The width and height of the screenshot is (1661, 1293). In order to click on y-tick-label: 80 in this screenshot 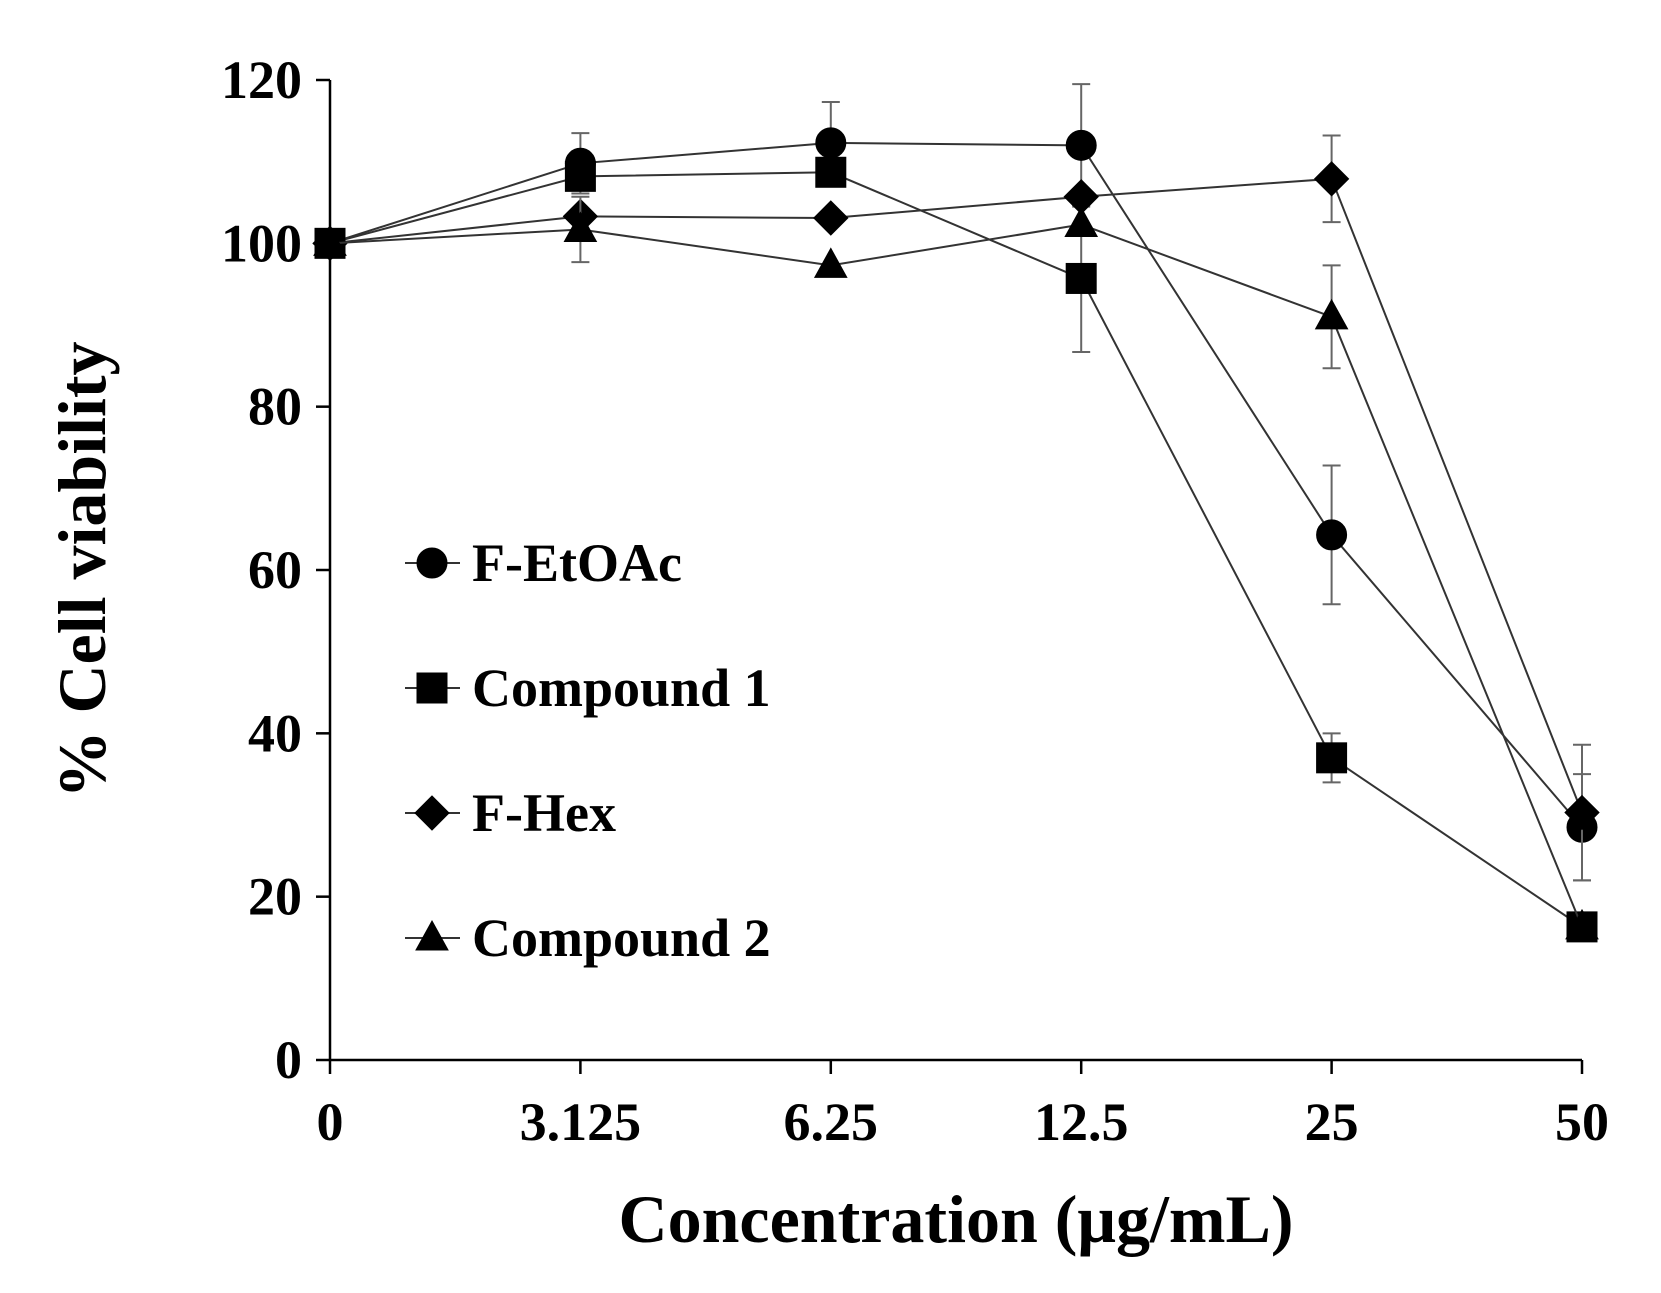, I will do `click(275, 407)`.